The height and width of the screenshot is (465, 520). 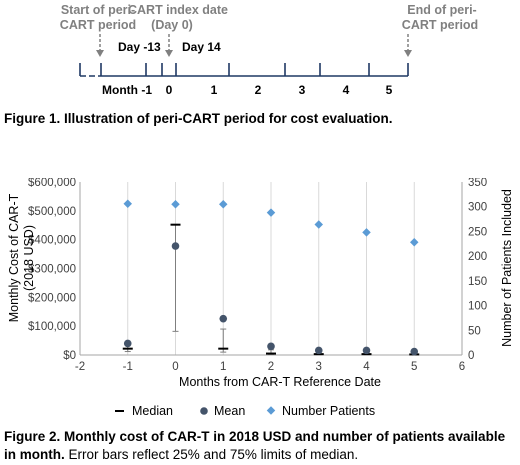 What do you see at coordinates (80, 367) in the screenshot?
I see `x-tick-label: -2` at bounding box center [80, 367].